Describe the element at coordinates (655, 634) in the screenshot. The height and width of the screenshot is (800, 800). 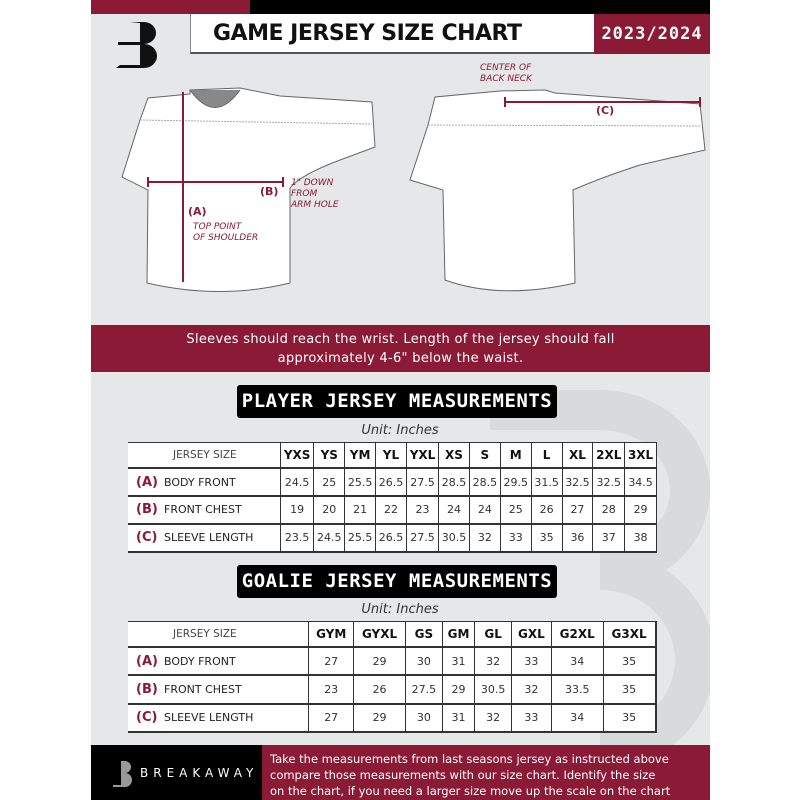
I see `size-column-header` at that location.